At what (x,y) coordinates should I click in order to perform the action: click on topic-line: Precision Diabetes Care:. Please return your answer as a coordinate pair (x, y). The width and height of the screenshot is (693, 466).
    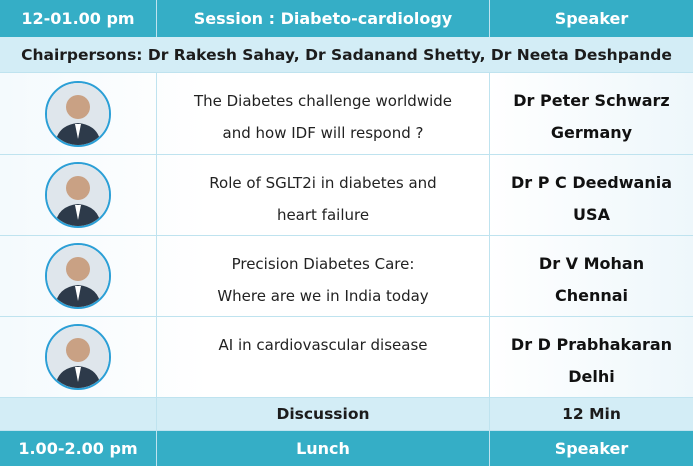
    Looking at the image, I should click on (323, 264).